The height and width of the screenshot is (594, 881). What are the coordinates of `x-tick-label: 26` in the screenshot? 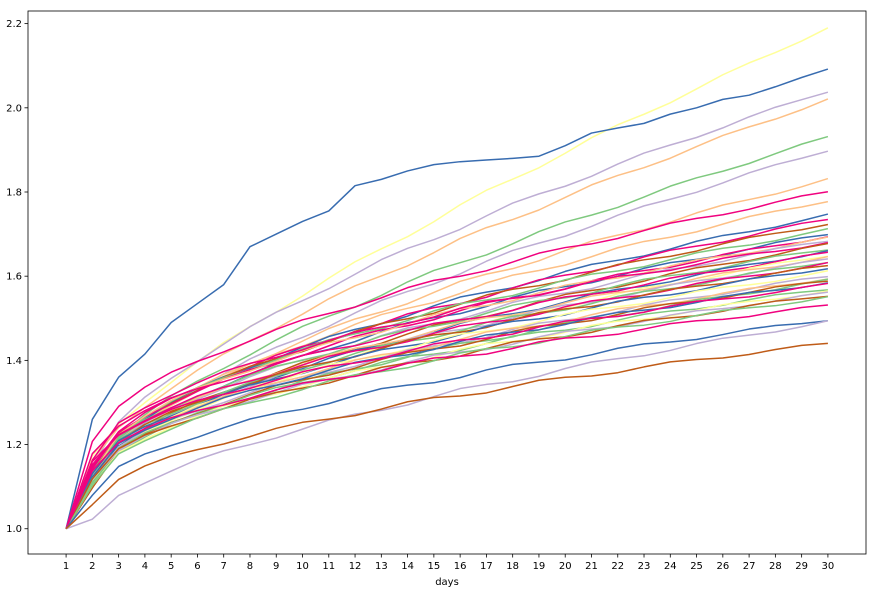 It's located at (722, 566).